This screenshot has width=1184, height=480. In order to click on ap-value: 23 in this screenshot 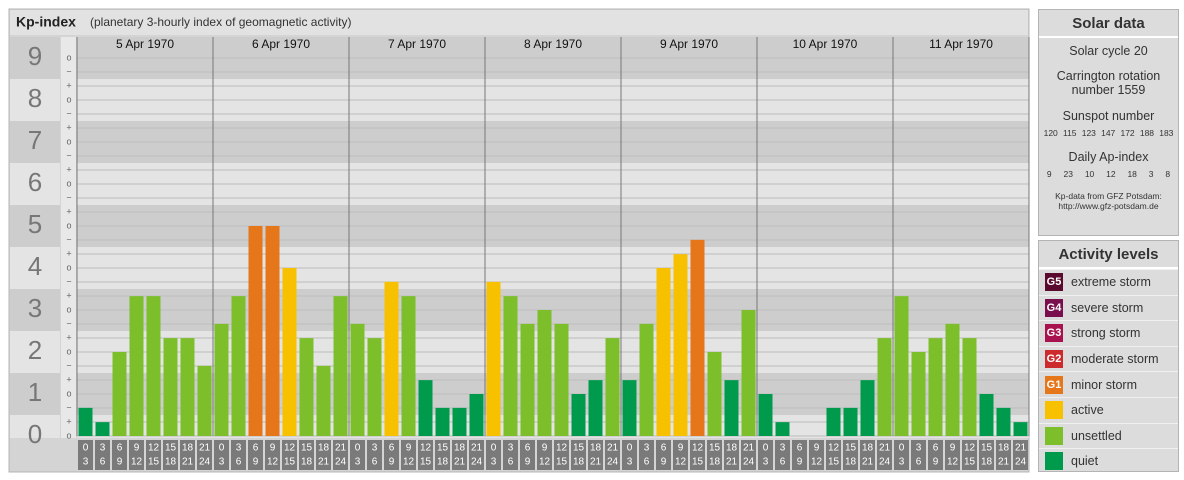, I will do `click(1068, 174)`.